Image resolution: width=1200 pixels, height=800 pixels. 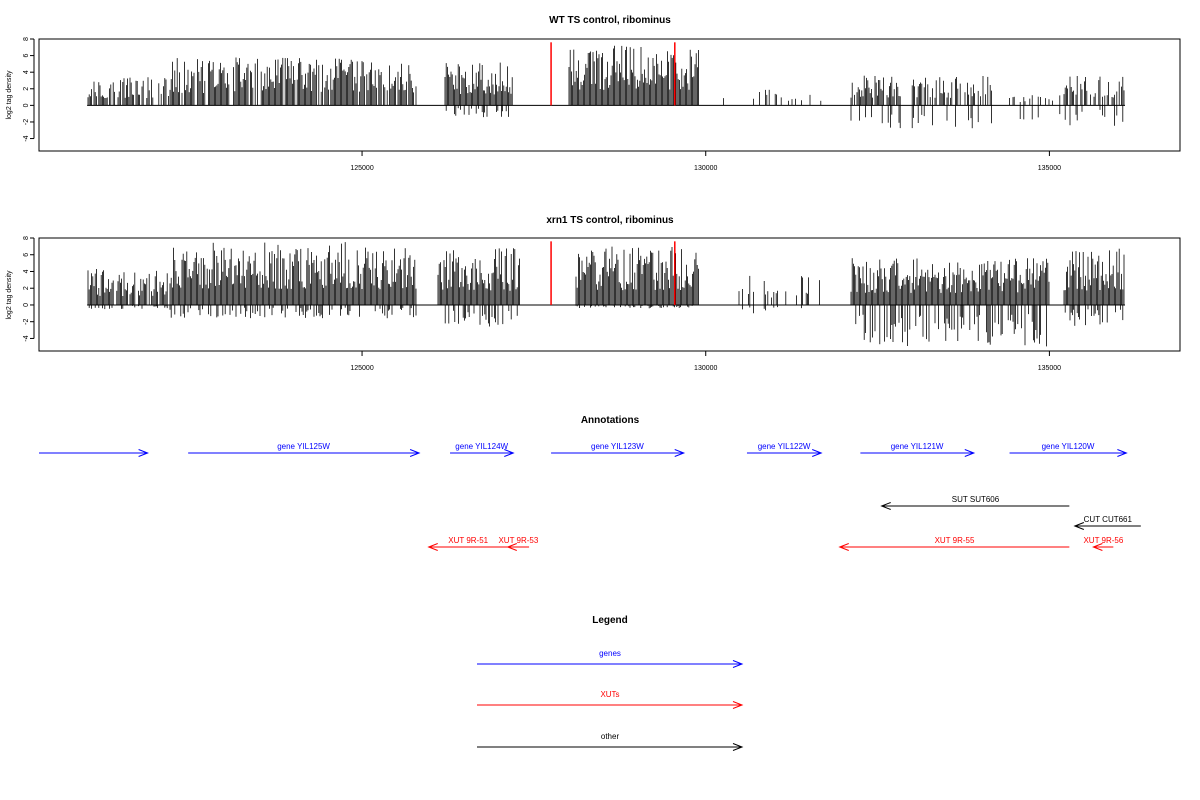 I want to click on feature-arrow: XUT 9R-53, so click(x=518, y=543).